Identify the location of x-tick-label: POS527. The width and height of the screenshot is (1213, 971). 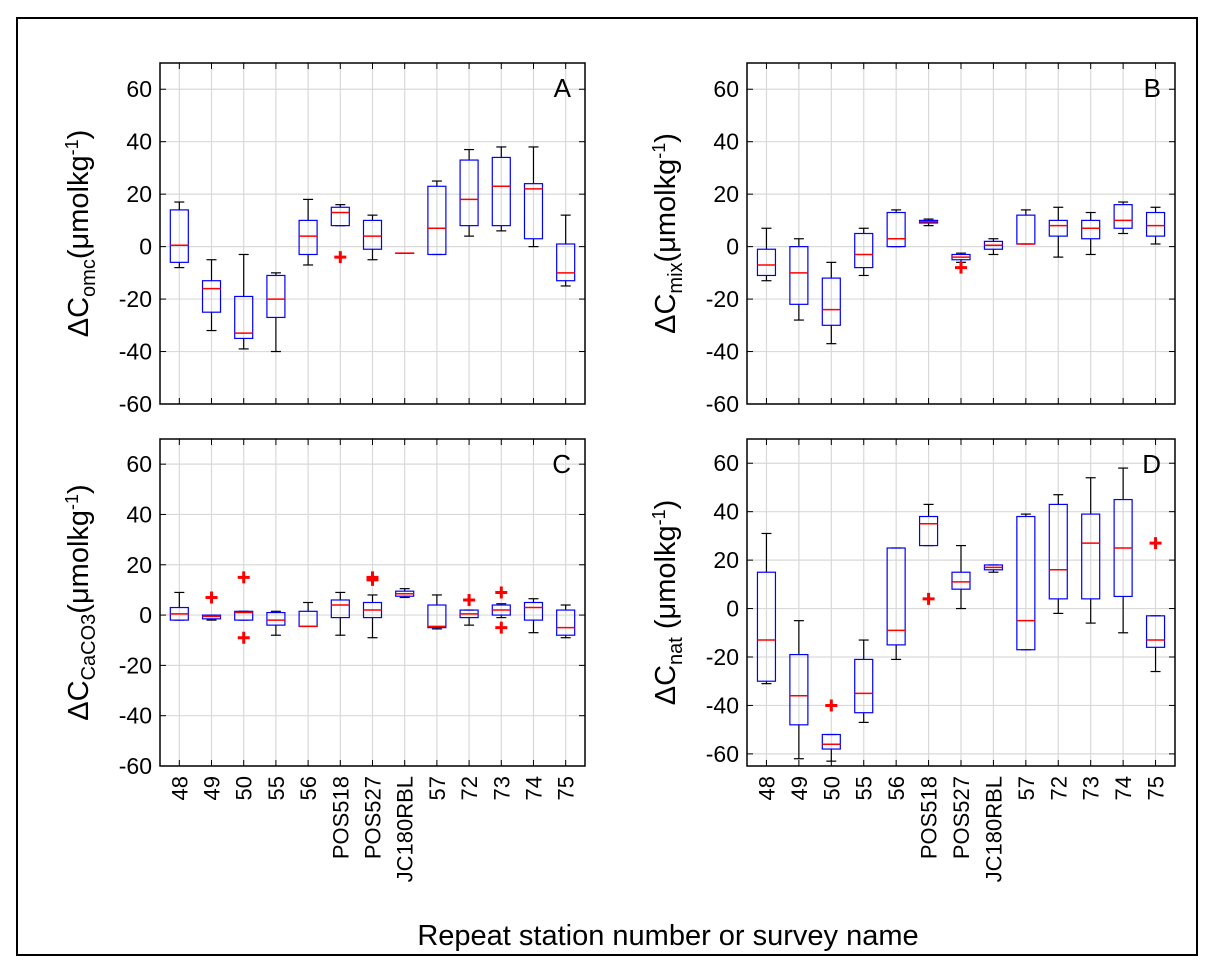
(373, 817).